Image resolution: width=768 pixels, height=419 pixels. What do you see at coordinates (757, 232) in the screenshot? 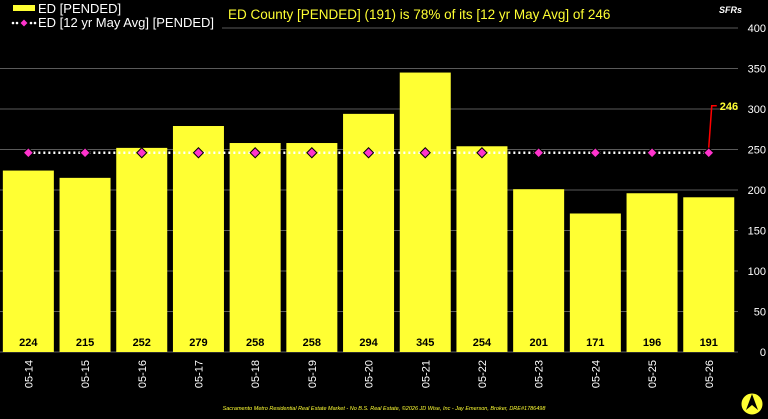
I see `y-tick-label: 150` at bounding box center [757, 232].